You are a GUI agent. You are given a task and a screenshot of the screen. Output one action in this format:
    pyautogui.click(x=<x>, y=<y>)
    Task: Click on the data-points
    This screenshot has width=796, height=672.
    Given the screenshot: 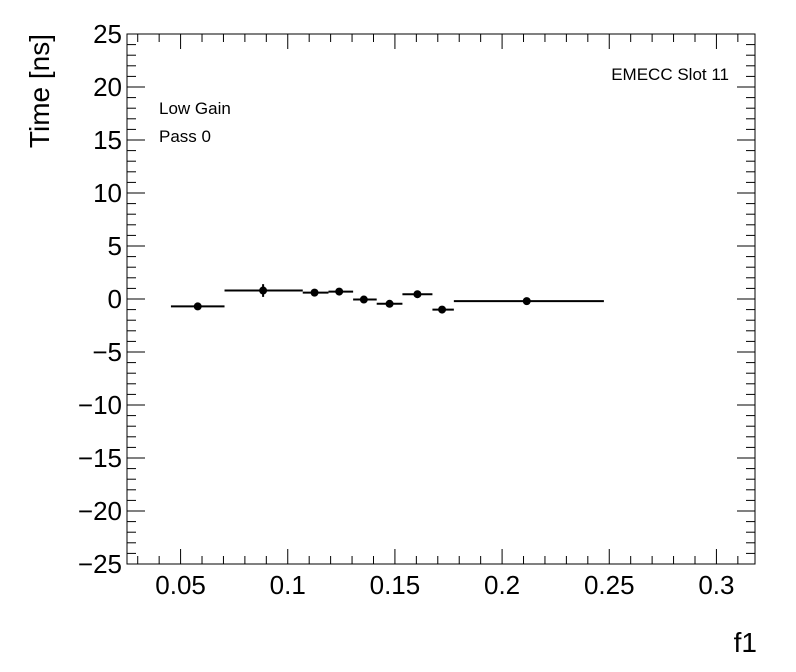 What is the action you would take?
    pyautogui.click(x=387, y=299)
    